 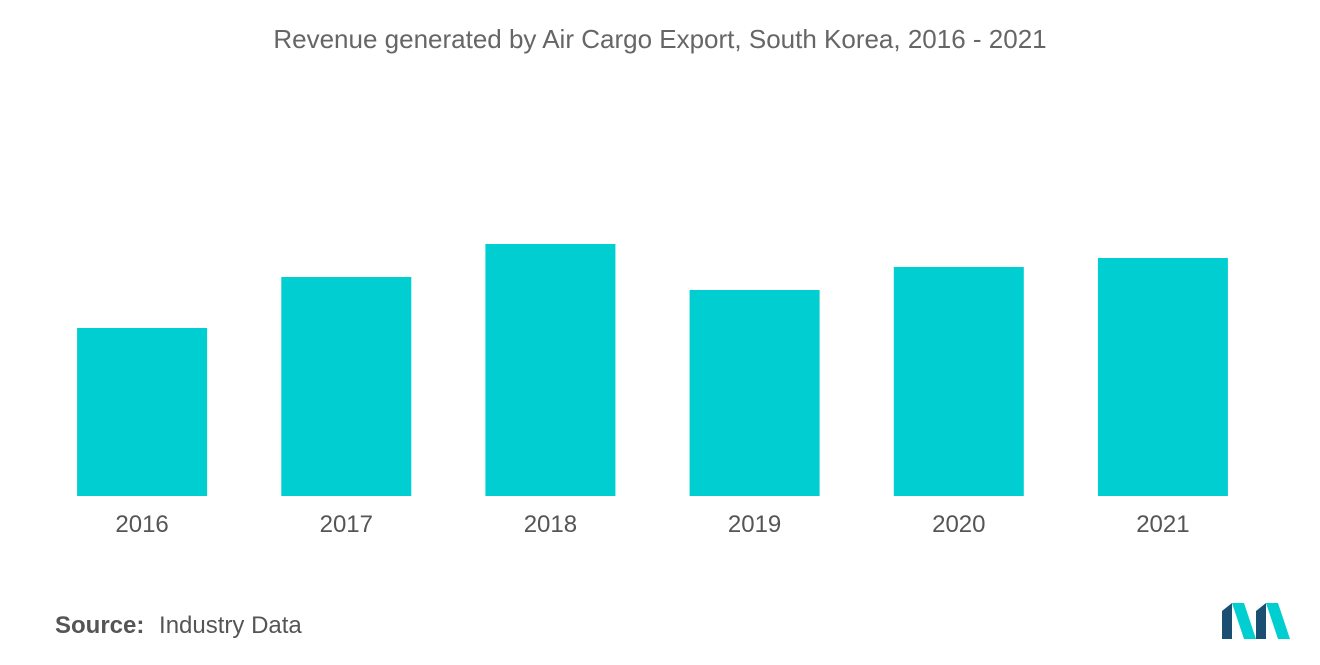 What do you see at coordinates (141, 524) in the screenshot?
I see `x-tick-label-2016: 2016` at bounding box center [141, 524].